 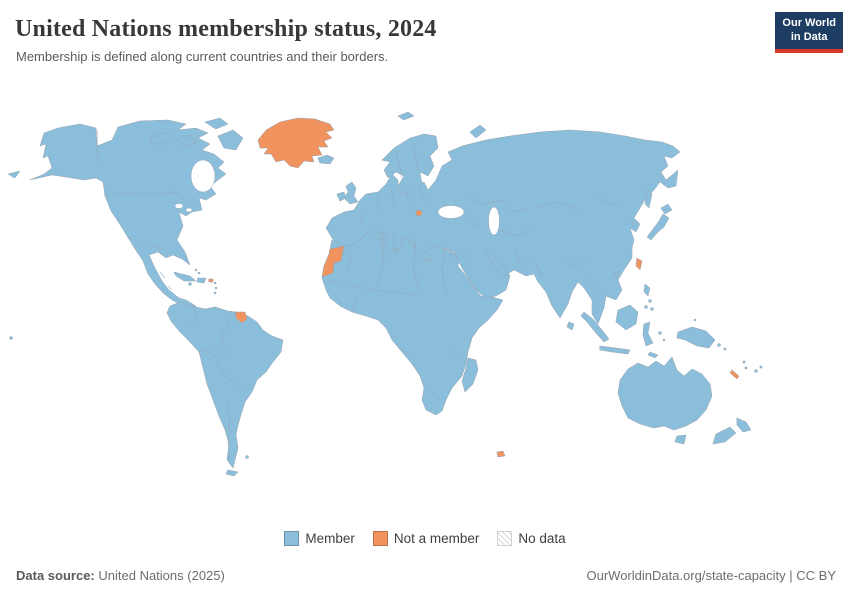 I want to click on region-indonesia, so click(x=648, y=331).